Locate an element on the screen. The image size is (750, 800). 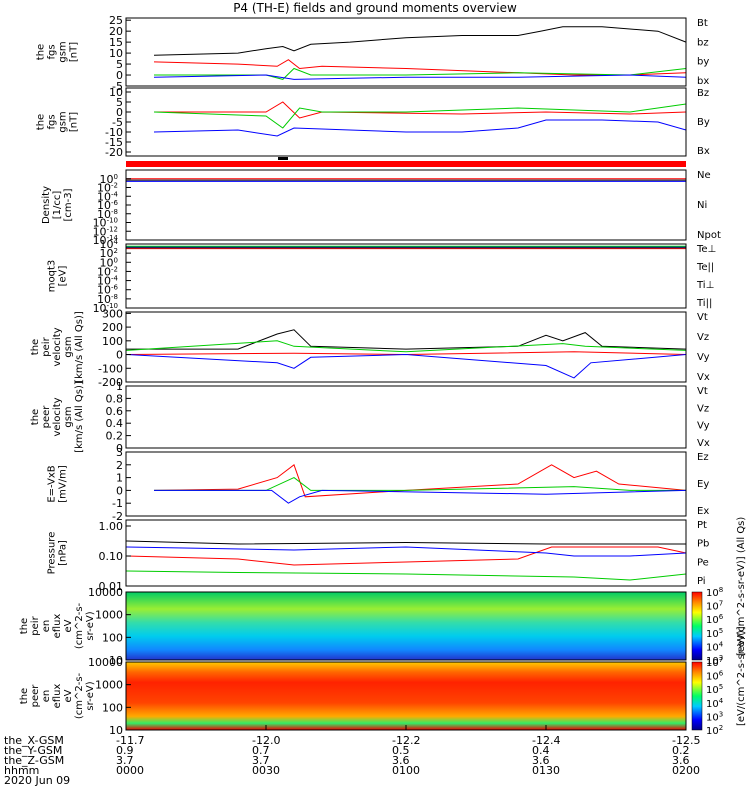
x-tick-label: -12.5 is located at coordinates (686, 740).